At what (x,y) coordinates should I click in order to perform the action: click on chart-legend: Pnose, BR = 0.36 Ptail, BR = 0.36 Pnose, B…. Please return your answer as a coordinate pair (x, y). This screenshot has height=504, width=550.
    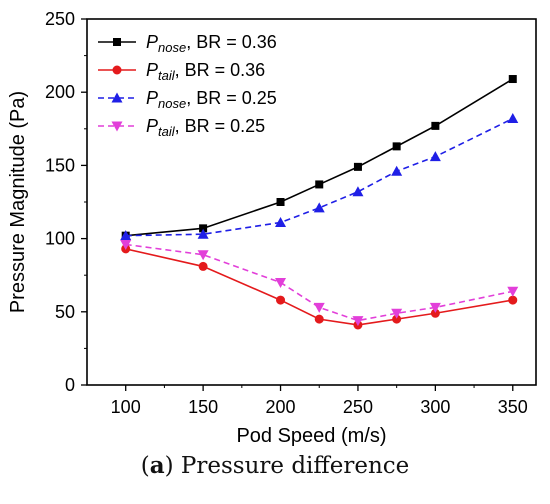
    Looking at the image, I should click on (187, 85).